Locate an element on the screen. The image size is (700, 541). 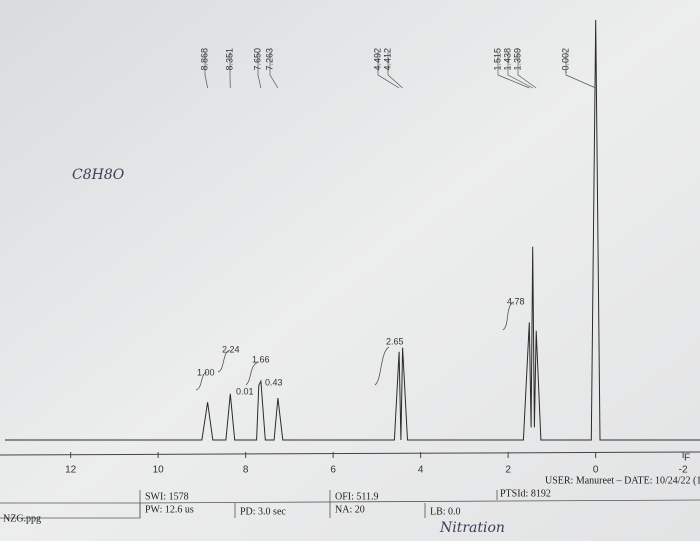
integral-label: 0.43 is located at coordinates (274, 382).